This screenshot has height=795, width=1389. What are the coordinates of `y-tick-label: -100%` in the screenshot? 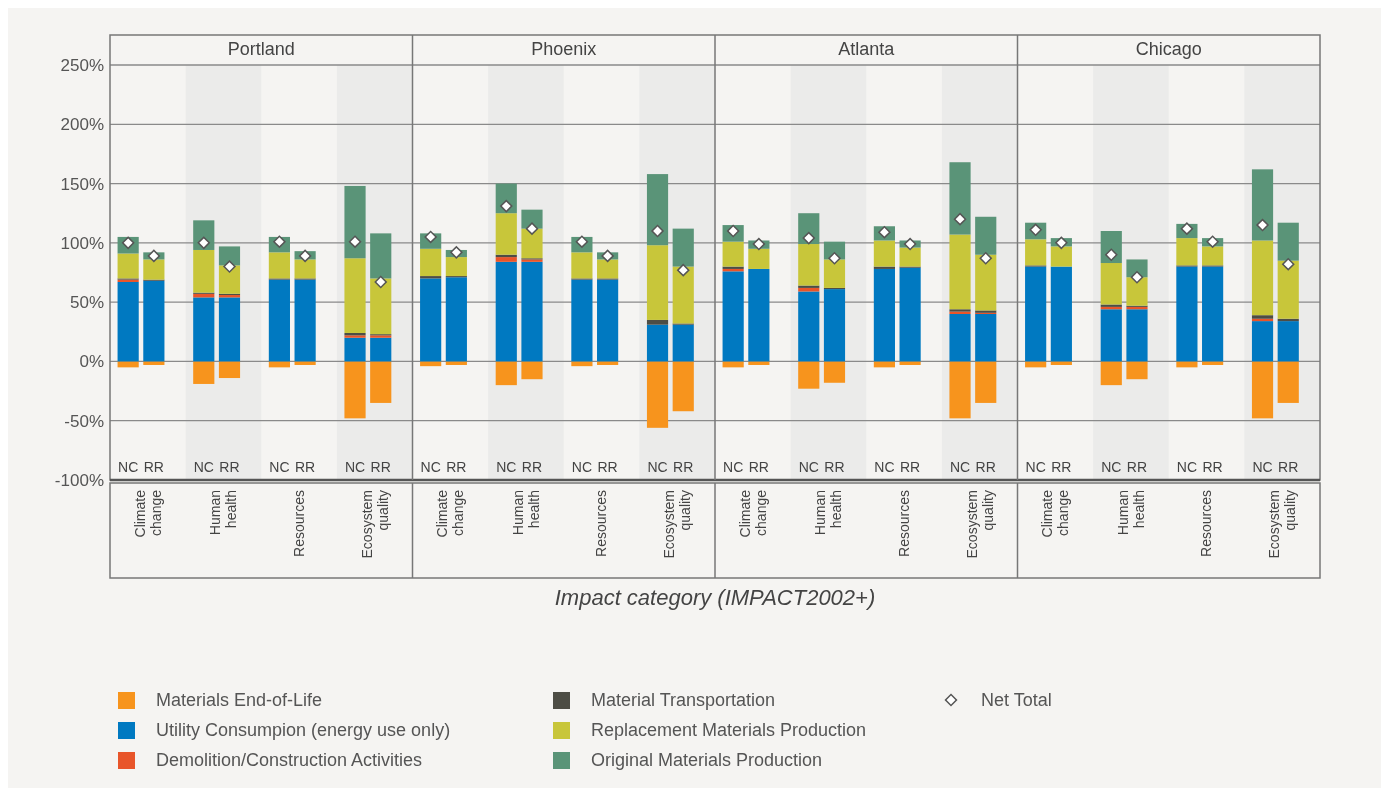 It's located at (79, 480).